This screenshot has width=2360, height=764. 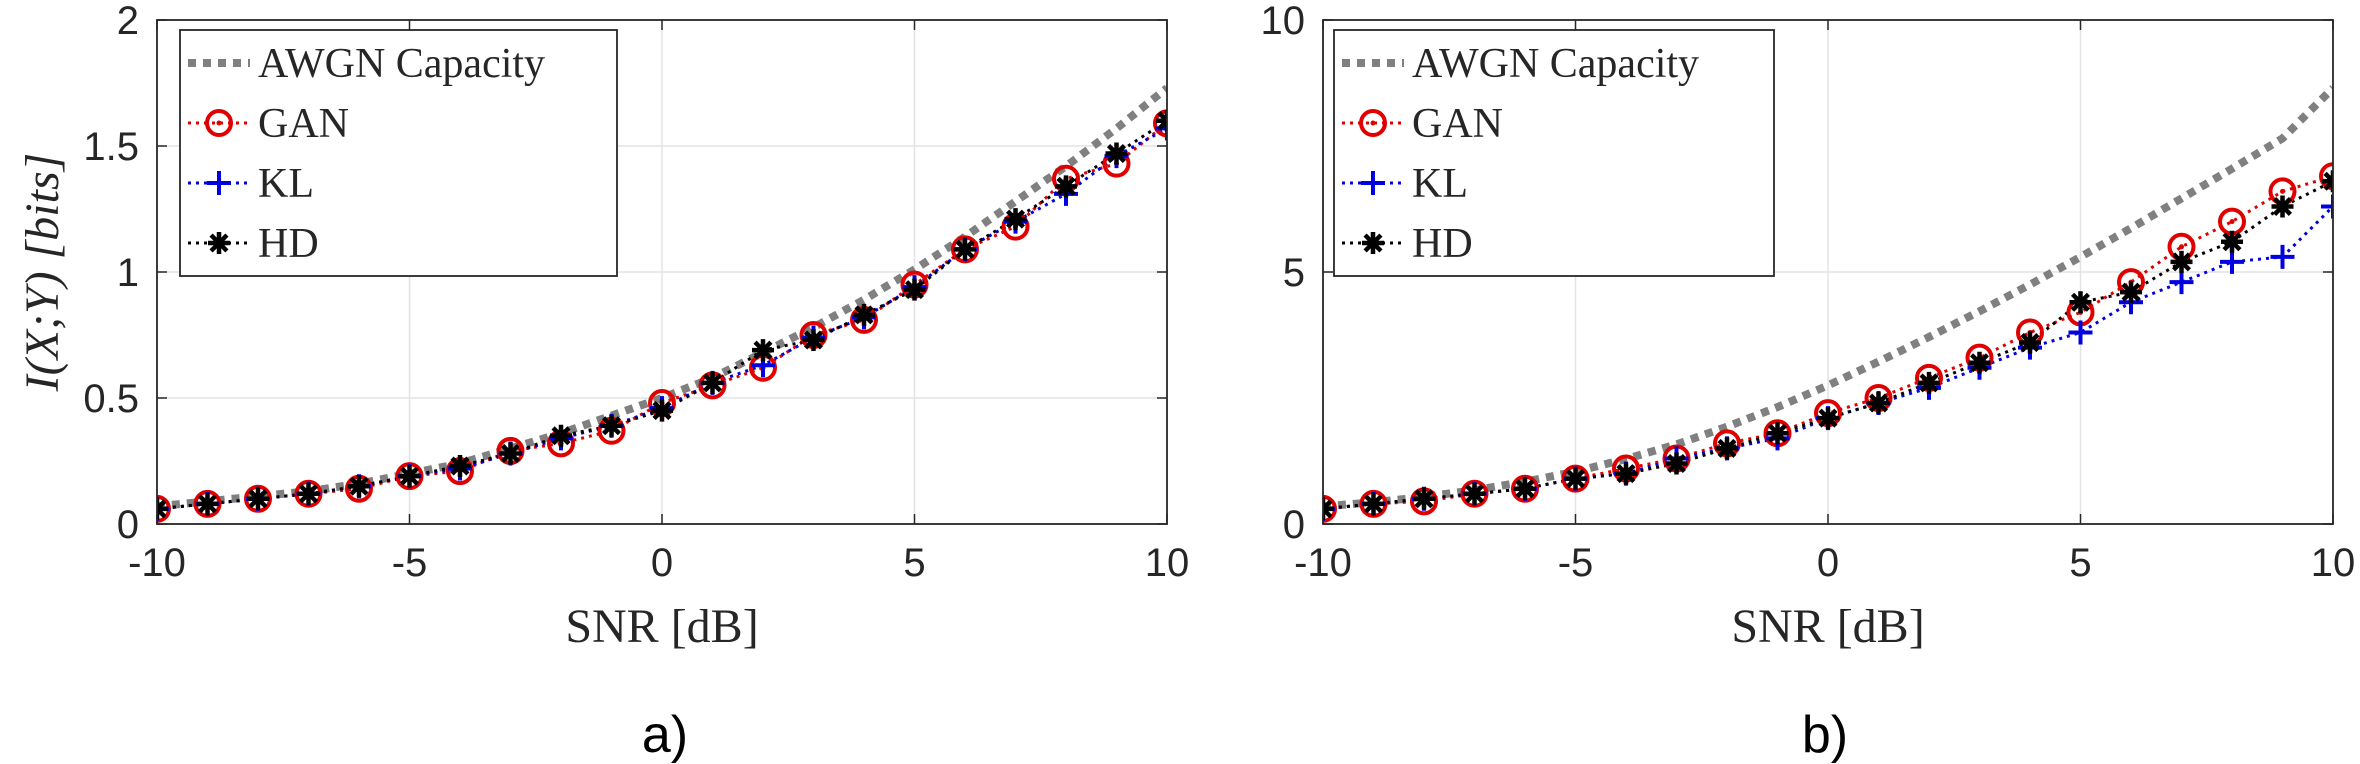 What do you see at coordinates (665, 735) in the screenshot?
I see `panel-label: a)` at bounding box center [665, 735].